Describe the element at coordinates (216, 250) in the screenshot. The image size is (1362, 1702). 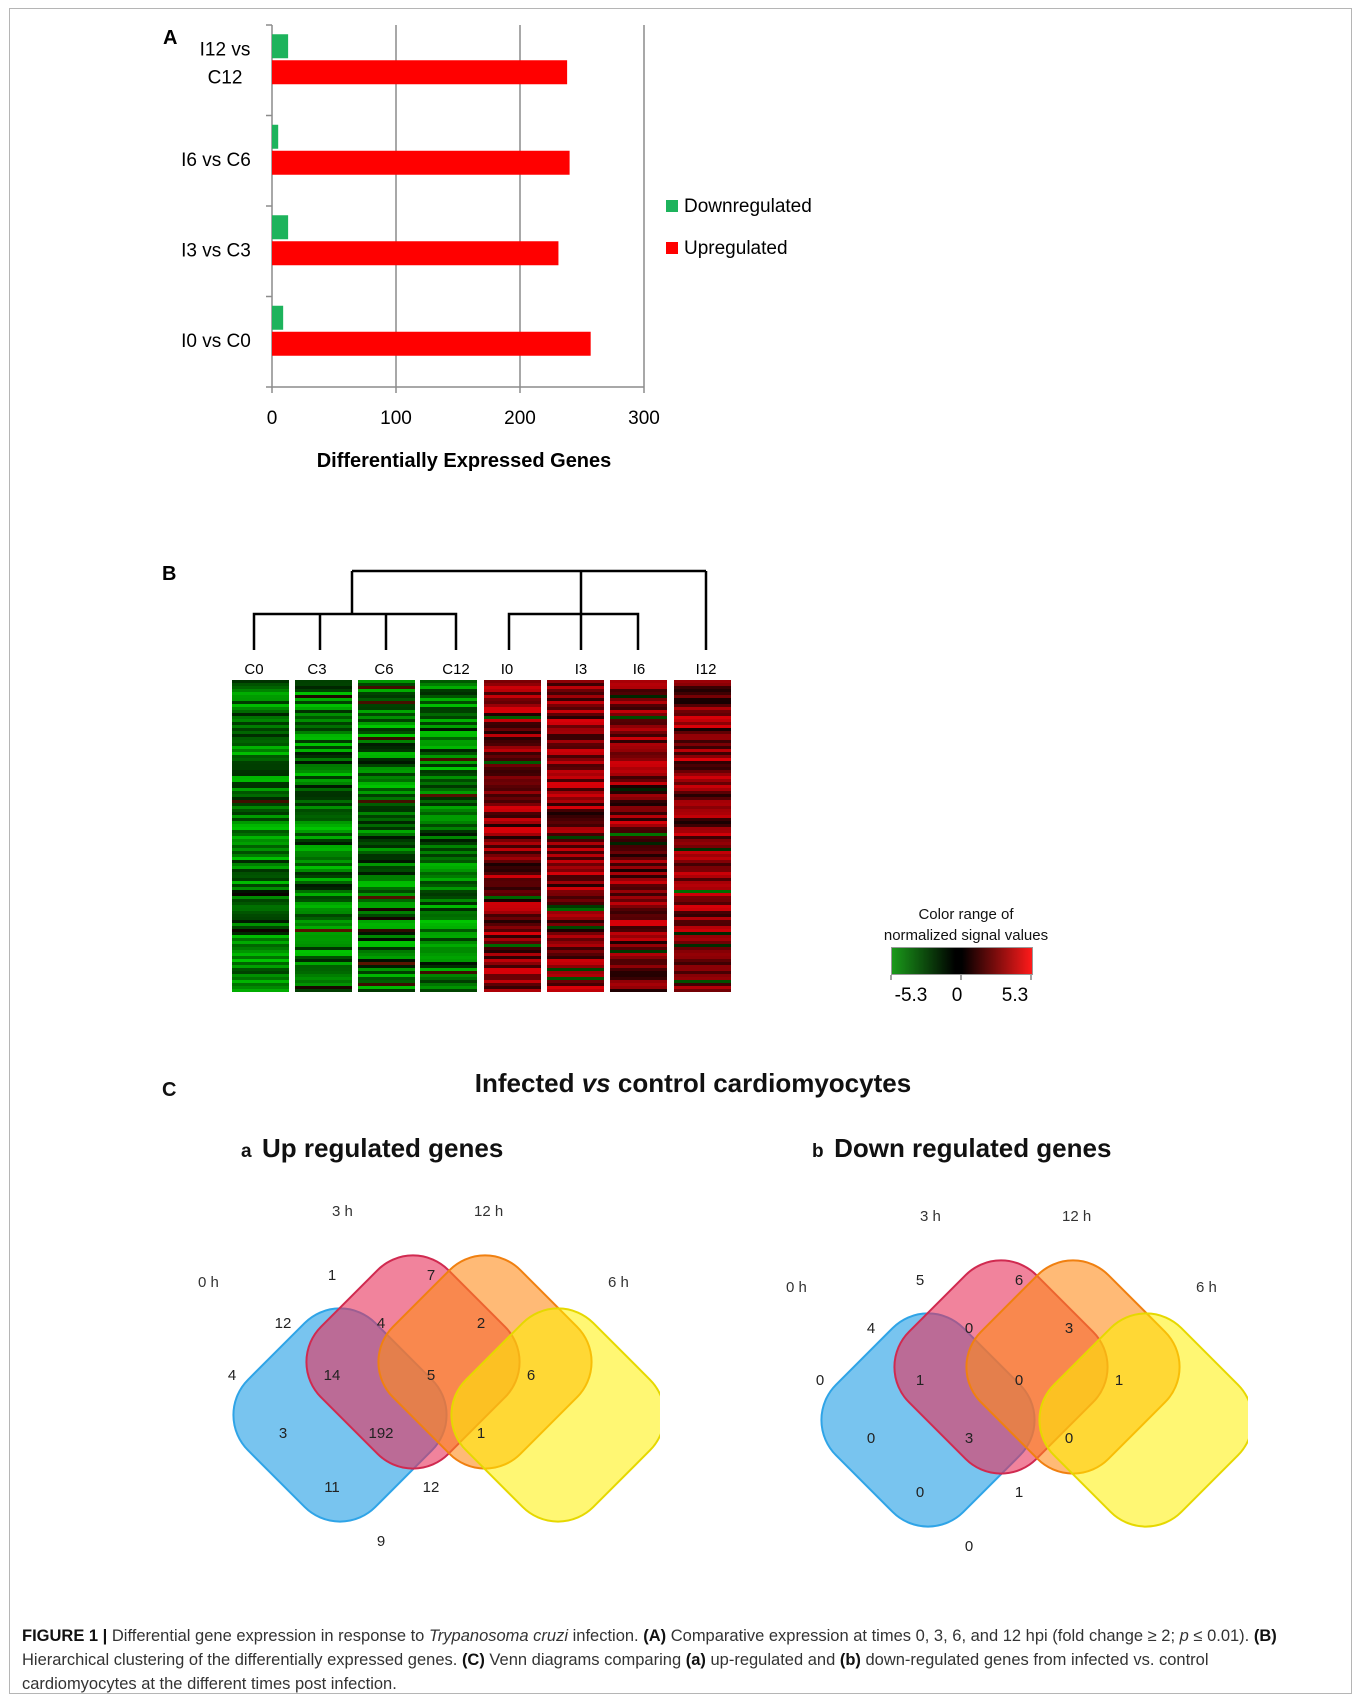
I see `category-label: I3 vs C3` at that location.